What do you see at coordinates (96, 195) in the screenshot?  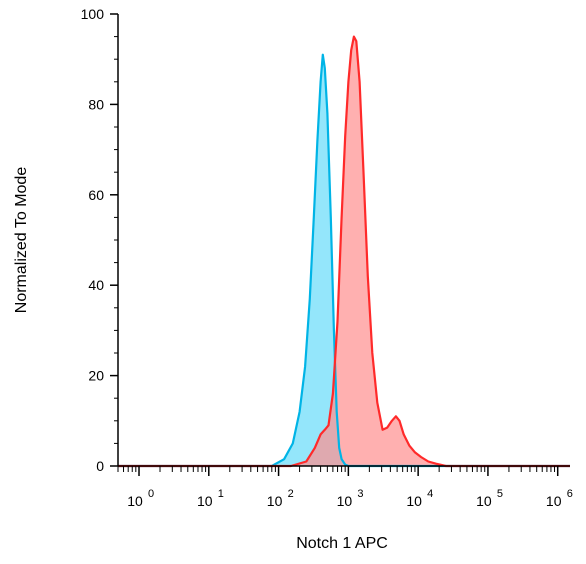 I see `y-tick-label: 60` at bounding box center [96, 195].